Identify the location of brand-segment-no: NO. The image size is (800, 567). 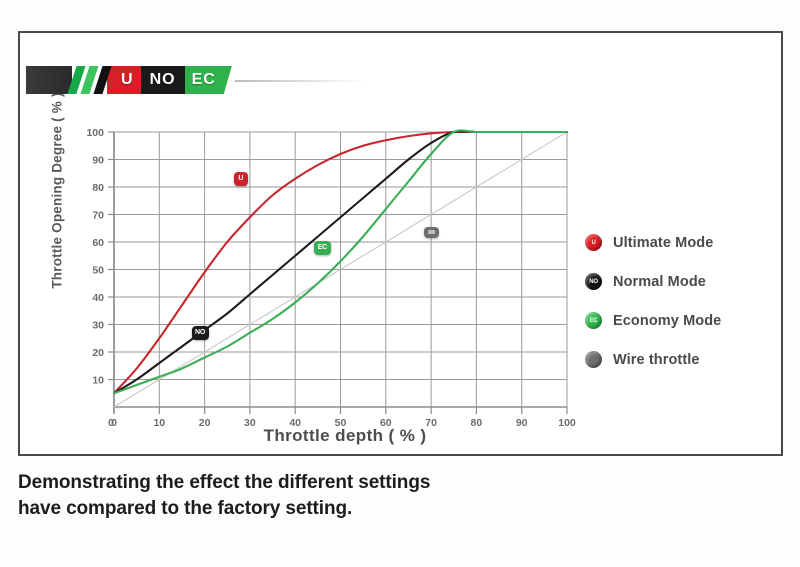
(162, 80).